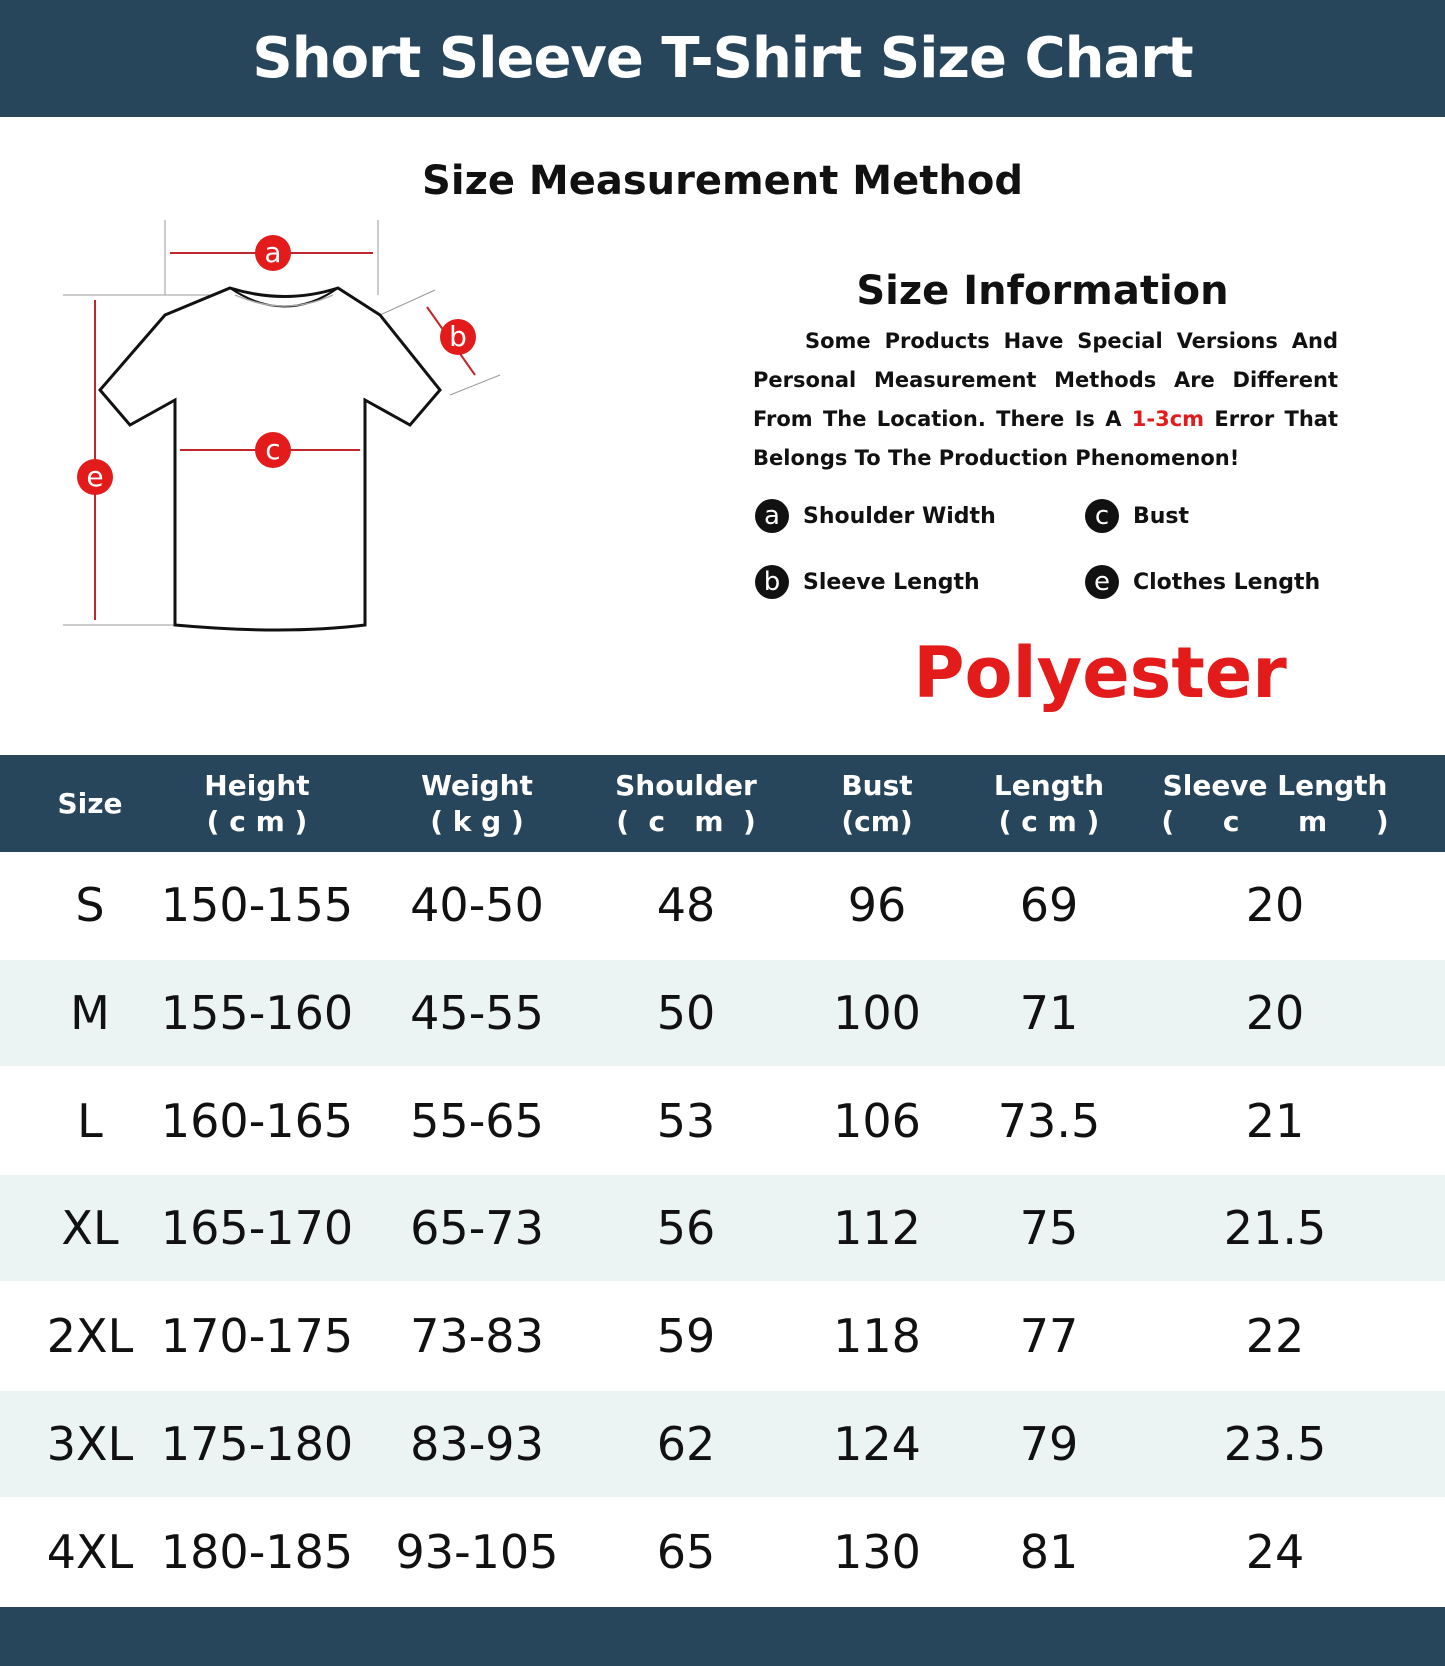 The image size is (1445, 1666). I want to click on table-cell: L, so click(90, 1120).